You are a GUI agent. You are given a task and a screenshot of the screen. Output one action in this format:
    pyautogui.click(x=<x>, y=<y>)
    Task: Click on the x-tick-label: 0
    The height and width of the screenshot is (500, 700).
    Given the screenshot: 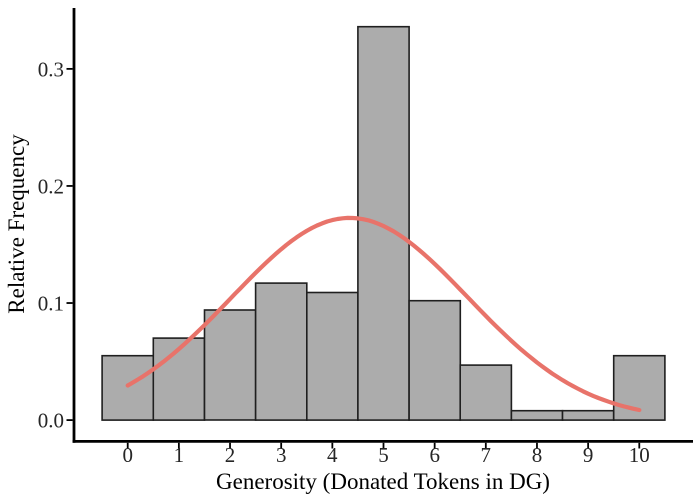 What is the action you would take?
    pyautogui.click(x=127, y=455)
    